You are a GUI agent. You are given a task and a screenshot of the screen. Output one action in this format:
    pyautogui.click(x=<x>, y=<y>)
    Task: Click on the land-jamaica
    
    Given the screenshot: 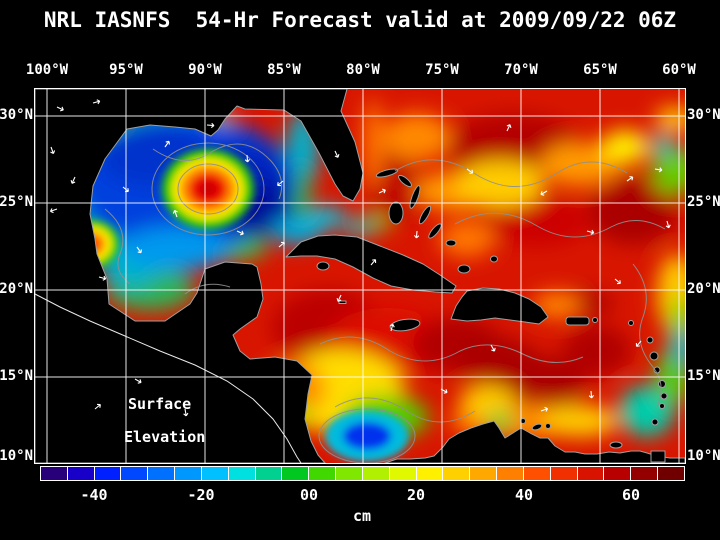 What is the action you would take?
    pyautogui.click(x=405, y=325)
    